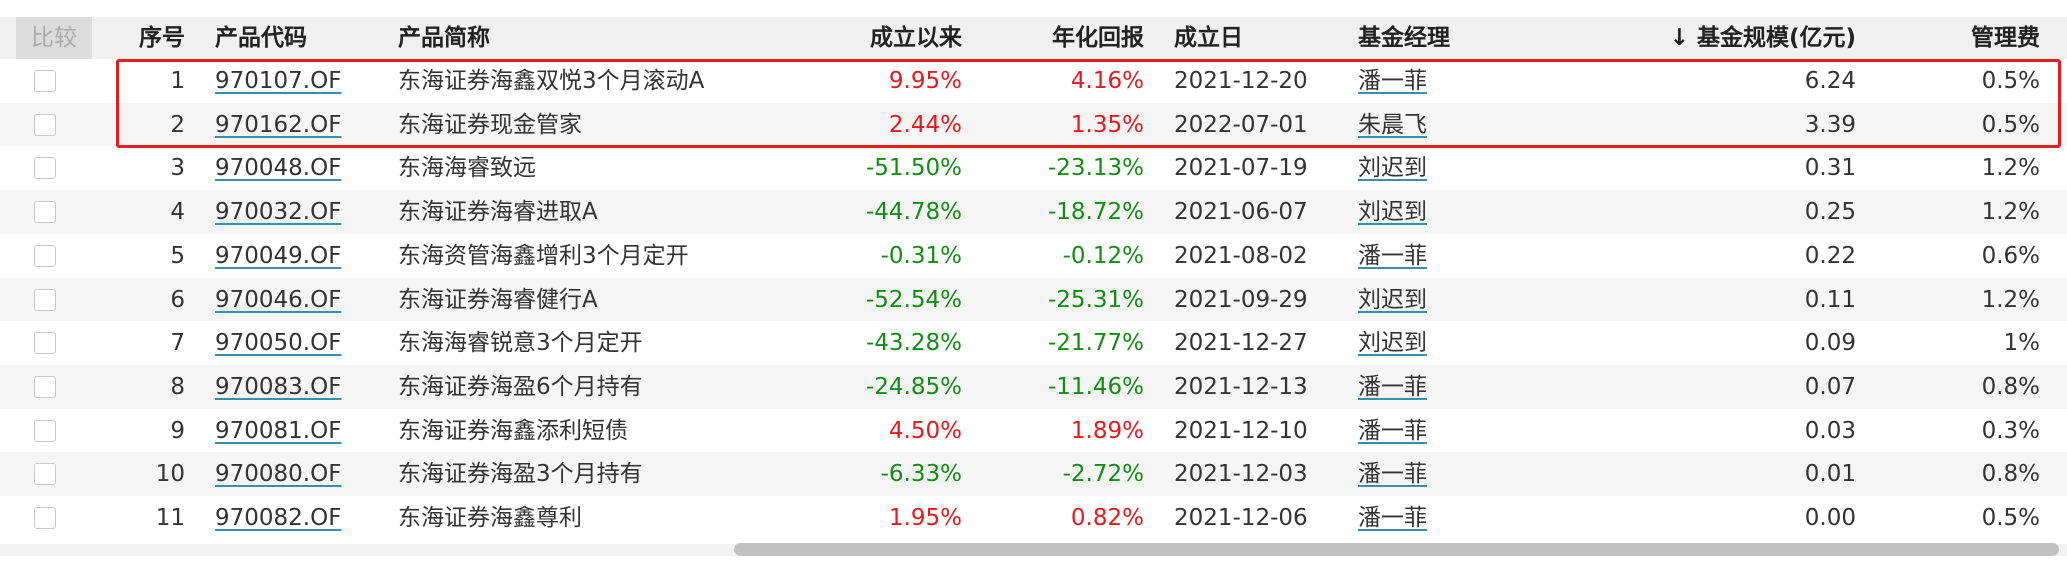 Image resolution: width=2067 pixels, height=565 pixels. Describe the element at coordinates (1830, 255) in the screenshot. I see `cell: 0.22` at that location.